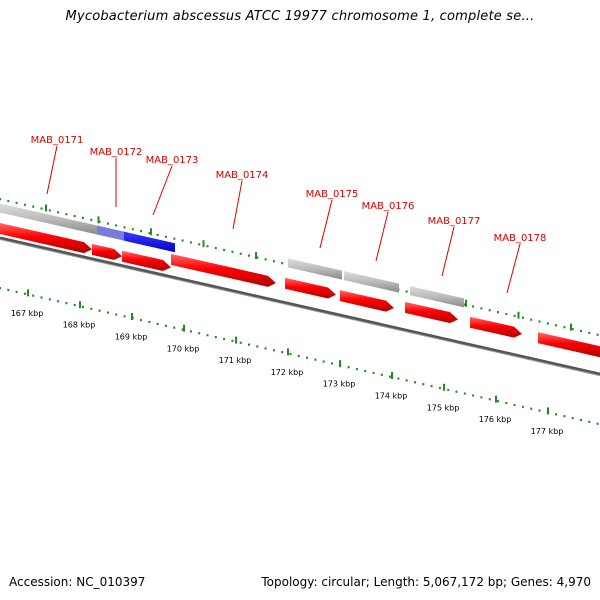  Describe the element at coordinates (388, 206) in the screenshot. I see `gene-label-mab_0176: MAB_0176` at that location.